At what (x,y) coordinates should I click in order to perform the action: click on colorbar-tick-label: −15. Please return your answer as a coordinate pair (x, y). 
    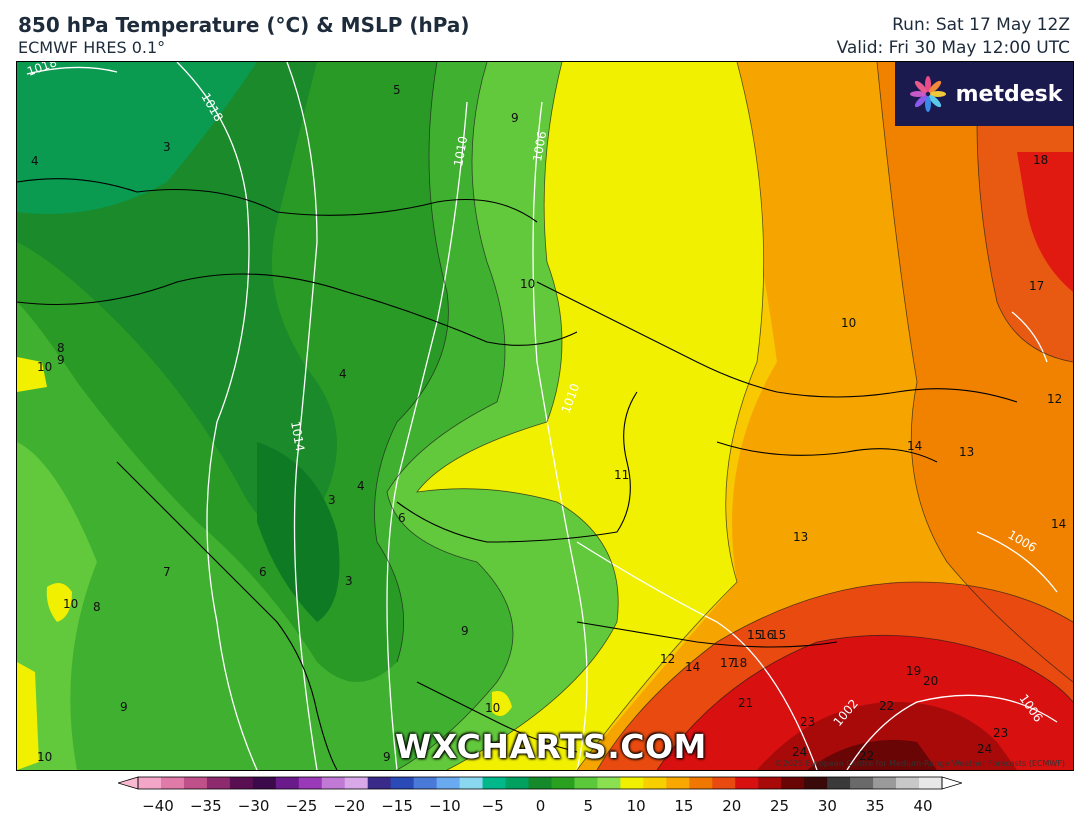
    Looking at the image, I should click on (397, 806).